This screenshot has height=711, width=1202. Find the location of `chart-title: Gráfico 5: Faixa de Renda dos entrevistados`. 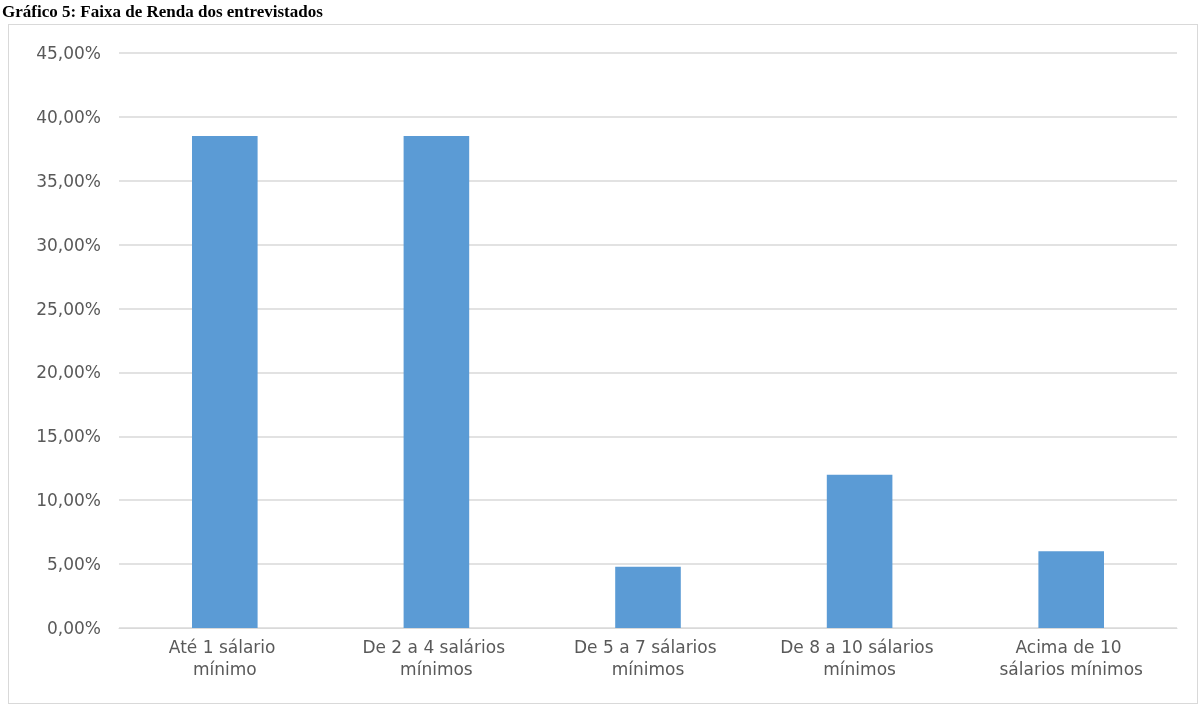

chart-title: Gráfico 5: Faixa de Renda dos entrevistados is located at coordinates (162, 12).